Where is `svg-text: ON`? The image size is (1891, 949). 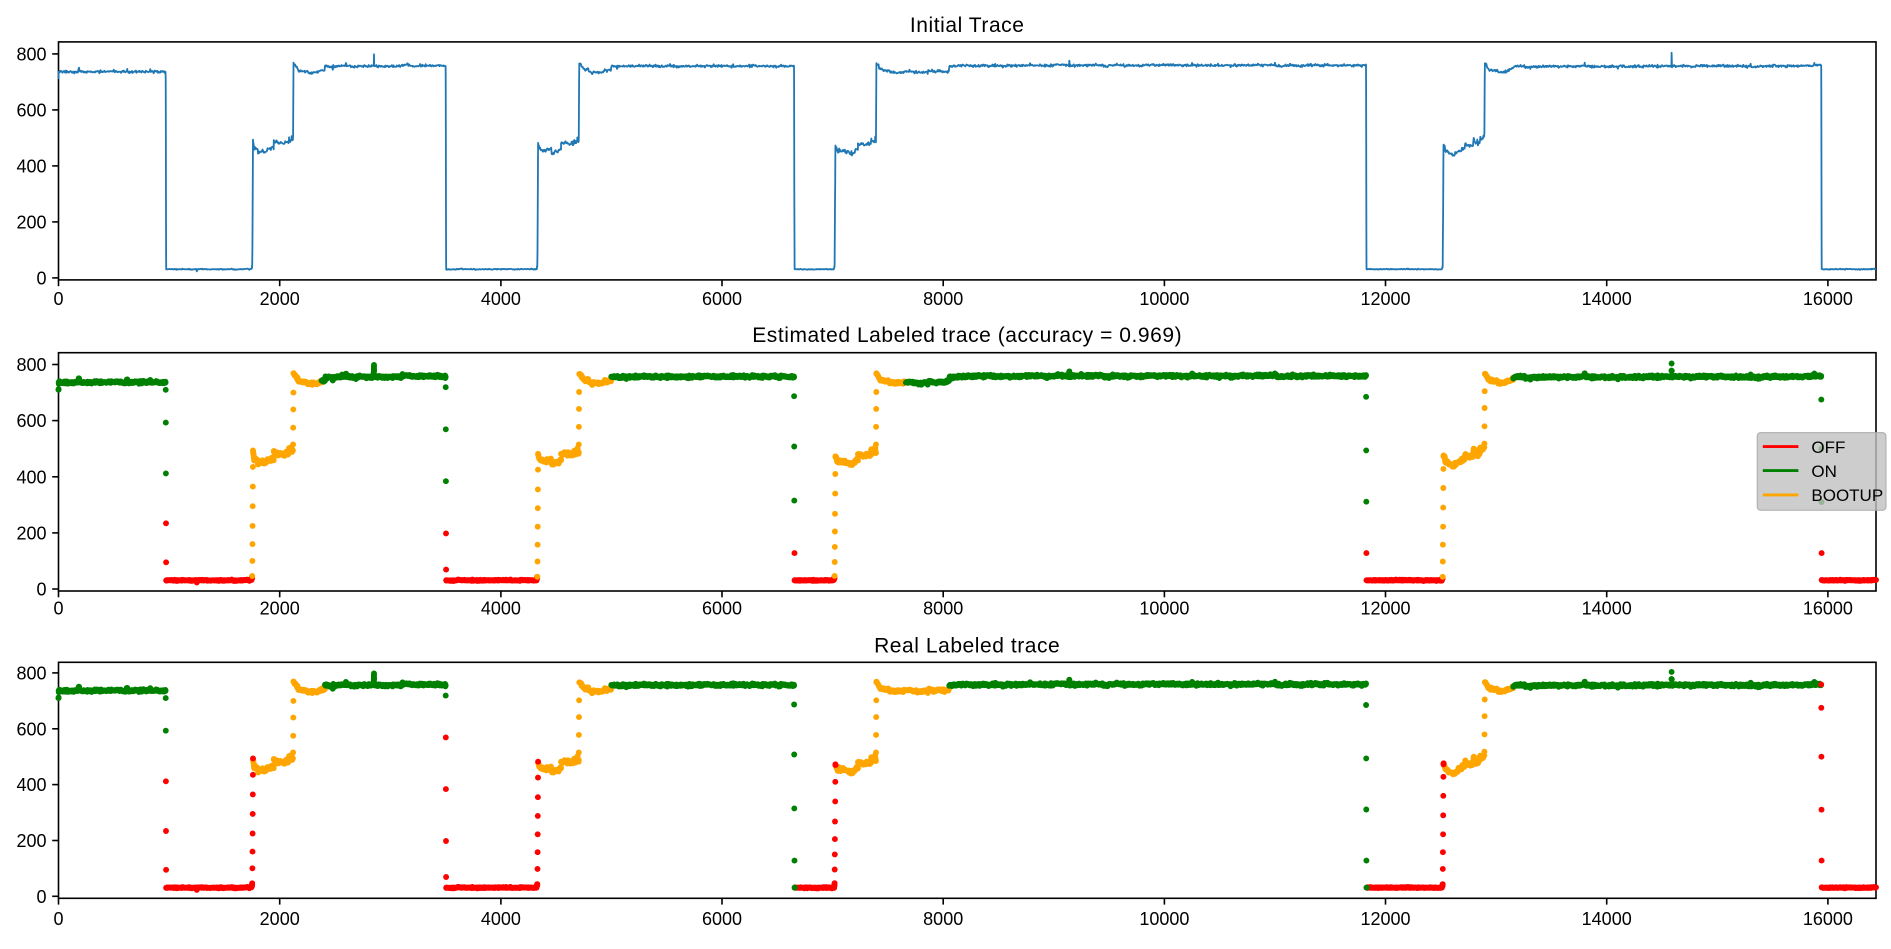
svg-text: ON is located at coordinates (1824, 471).